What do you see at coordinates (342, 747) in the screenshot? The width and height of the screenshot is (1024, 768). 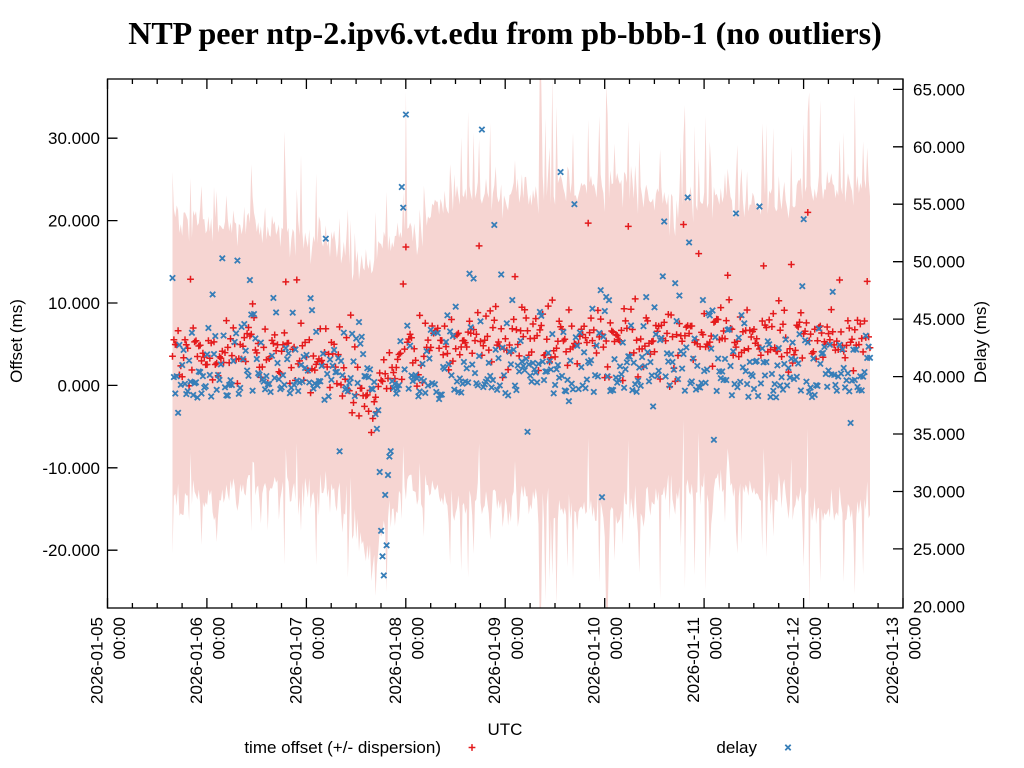 I see `svg-text: time offset (+/- dispersion)` at bounding box center [342, 747].